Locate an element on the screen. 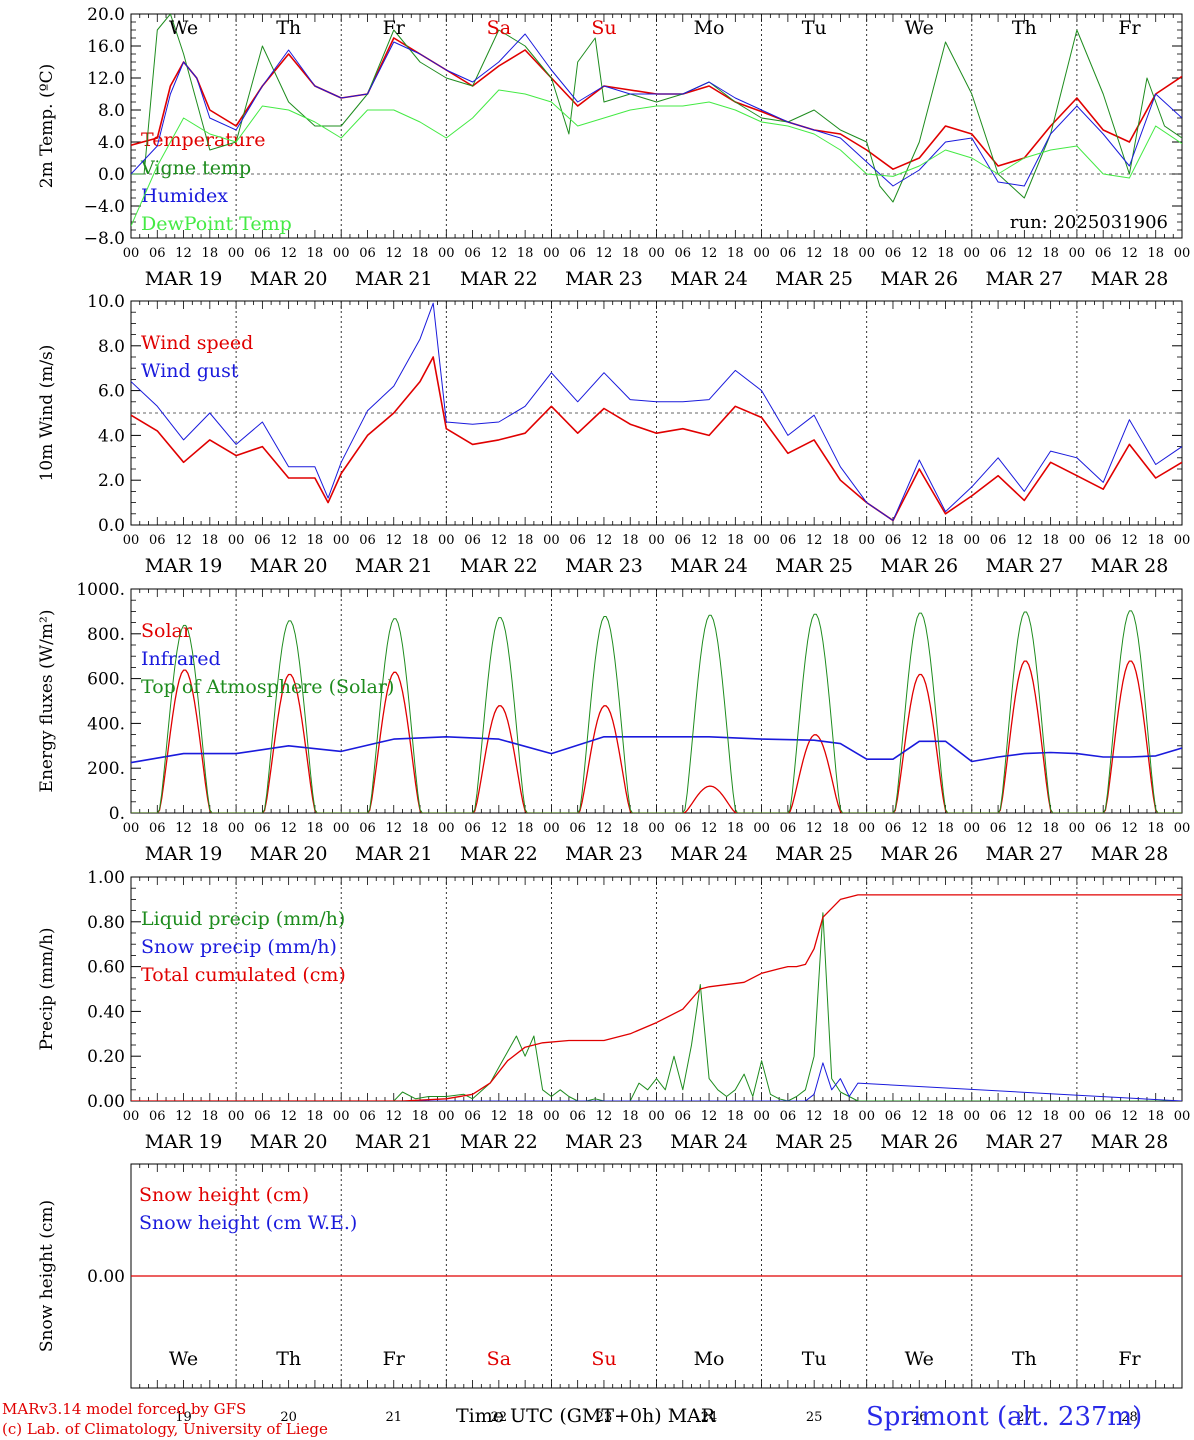 This screenshot has width=1194, height=1440. legend-entry: Humidex is located at coordinates (184, 196).